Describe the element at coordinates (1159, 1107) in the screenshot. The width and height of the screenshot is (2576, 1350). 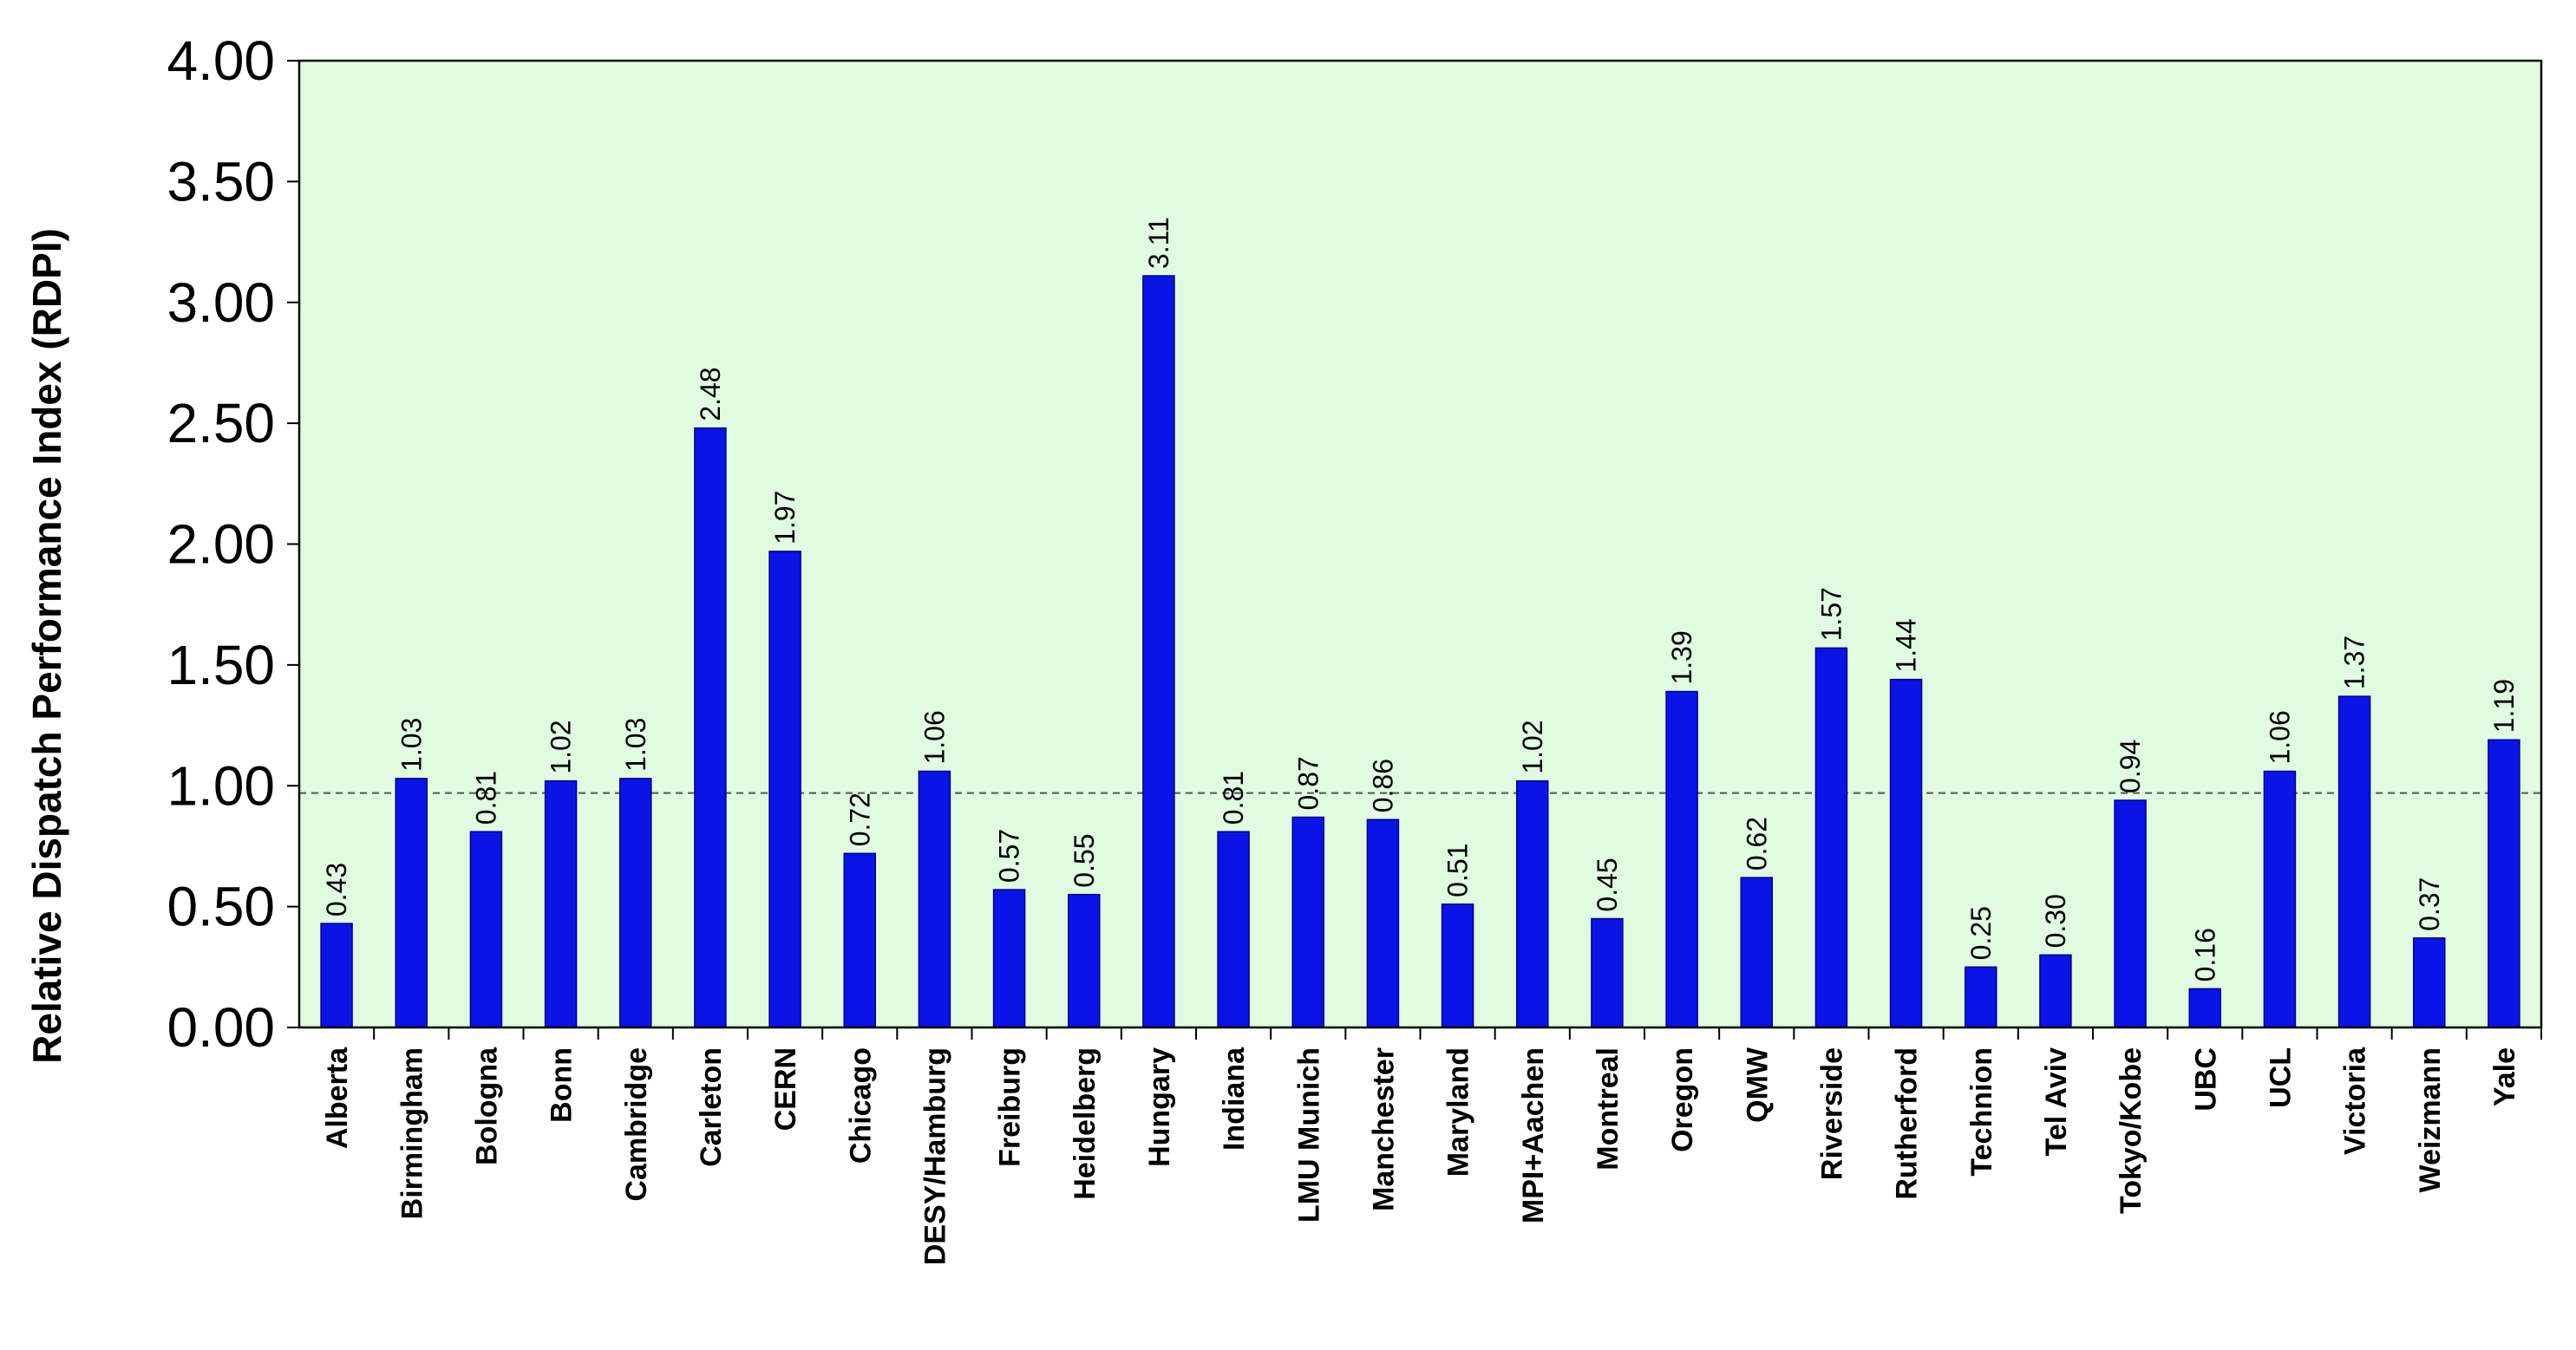
I see `x-tick-label: Hungary` at that location.